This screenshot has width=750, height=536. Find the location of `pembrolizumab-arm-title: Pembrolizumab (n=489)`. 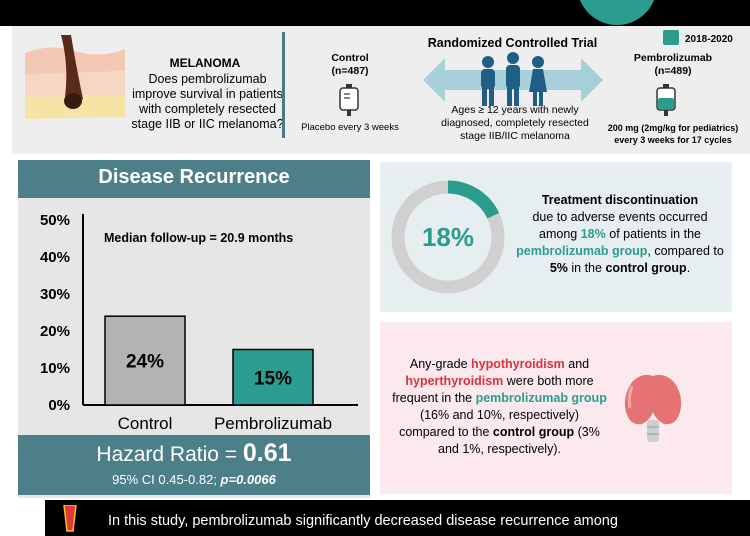

pembrolizumab-arm-title: Pembrolizumab (n=489) is located at coordinates (673, 65).